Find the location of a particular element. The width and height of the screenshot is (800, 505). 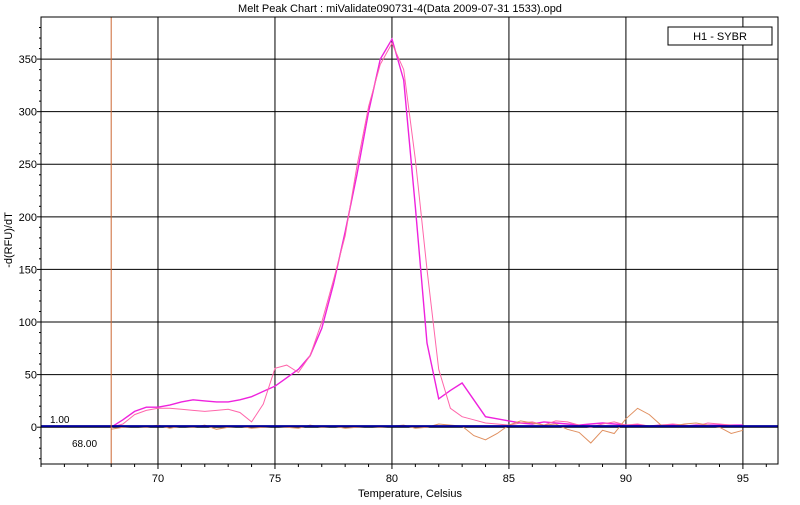

x-tick-label: 85 is located at coordinates (509, 479).